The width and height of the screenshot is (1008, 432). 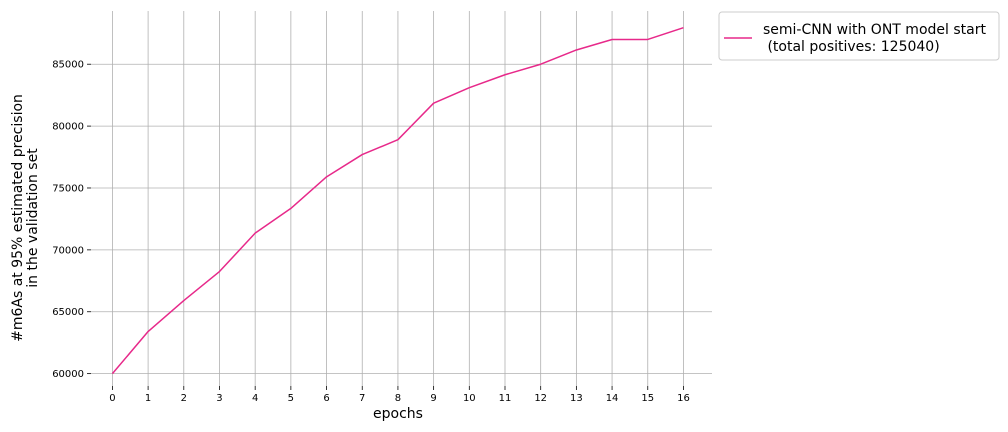 I want to click on x-tick-label: 6, so click(x=326, y=398).